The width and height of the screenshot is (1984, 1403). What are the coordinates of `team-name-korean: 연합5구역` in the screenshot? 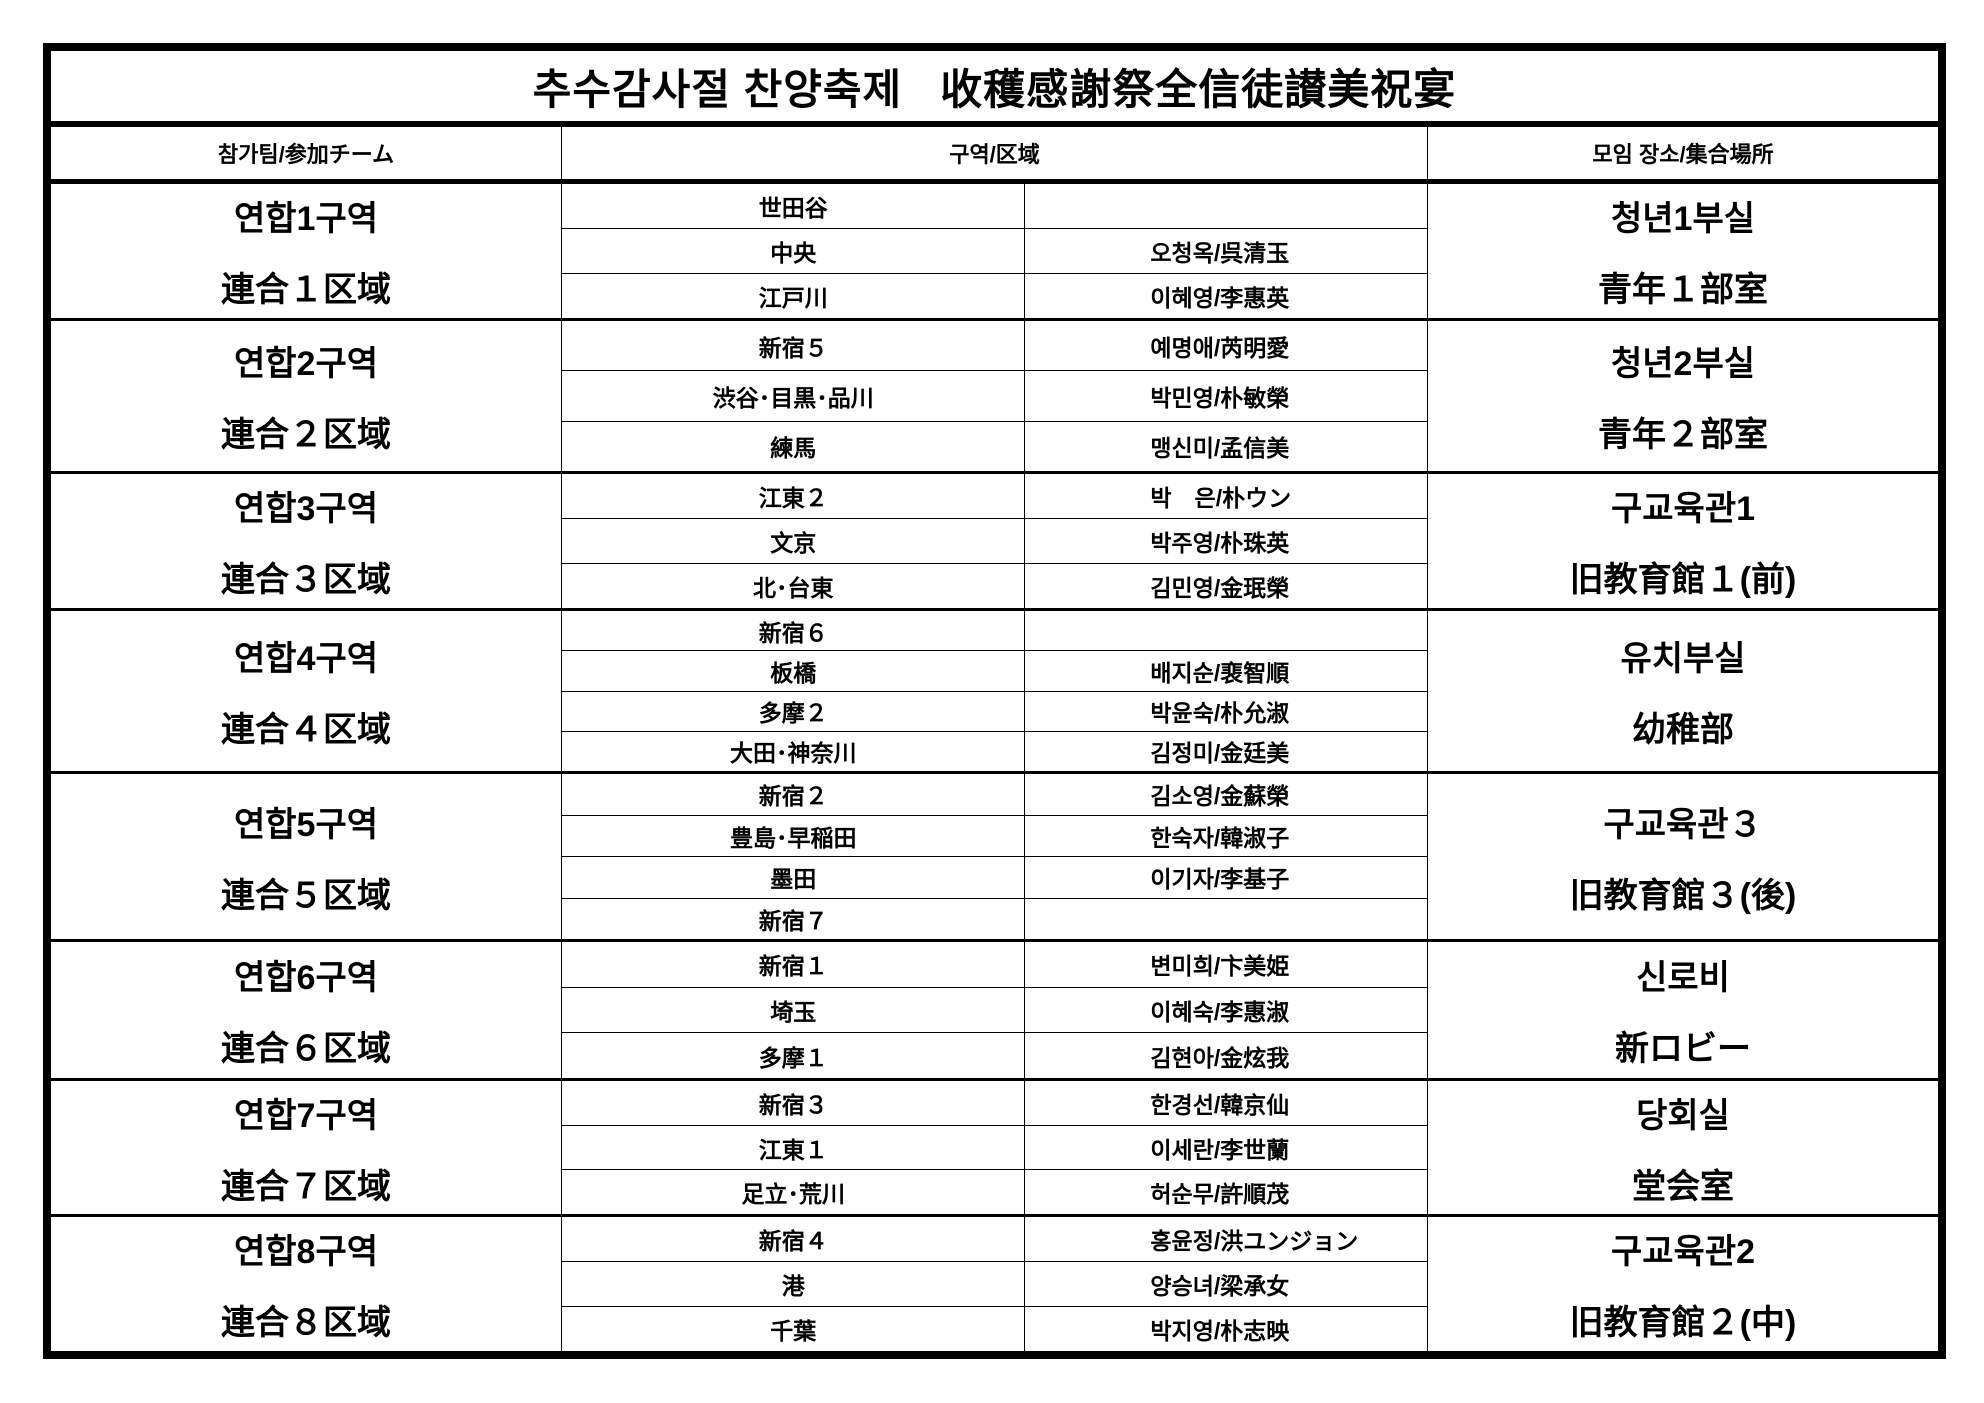 It's located at (306, 824).